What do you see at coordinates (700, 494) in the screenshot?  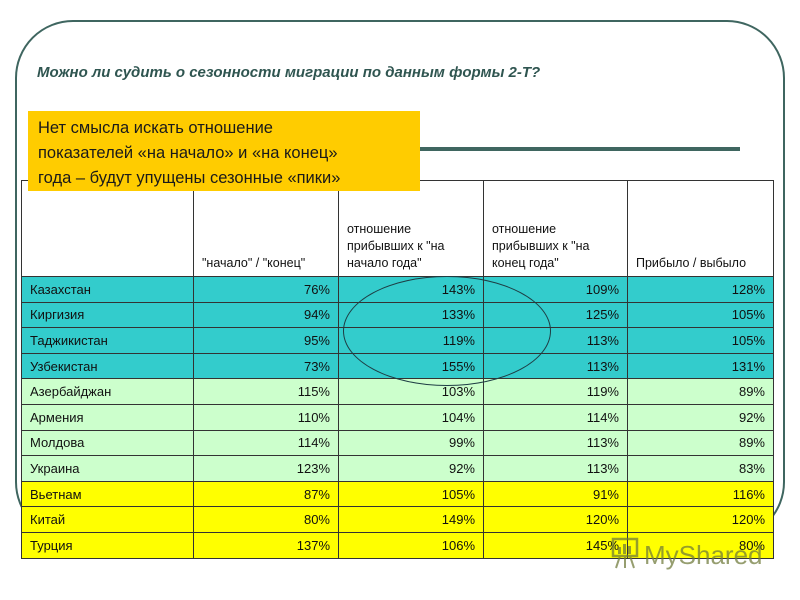 I see `value-cell: 116%` at bounding box center [700, 494].